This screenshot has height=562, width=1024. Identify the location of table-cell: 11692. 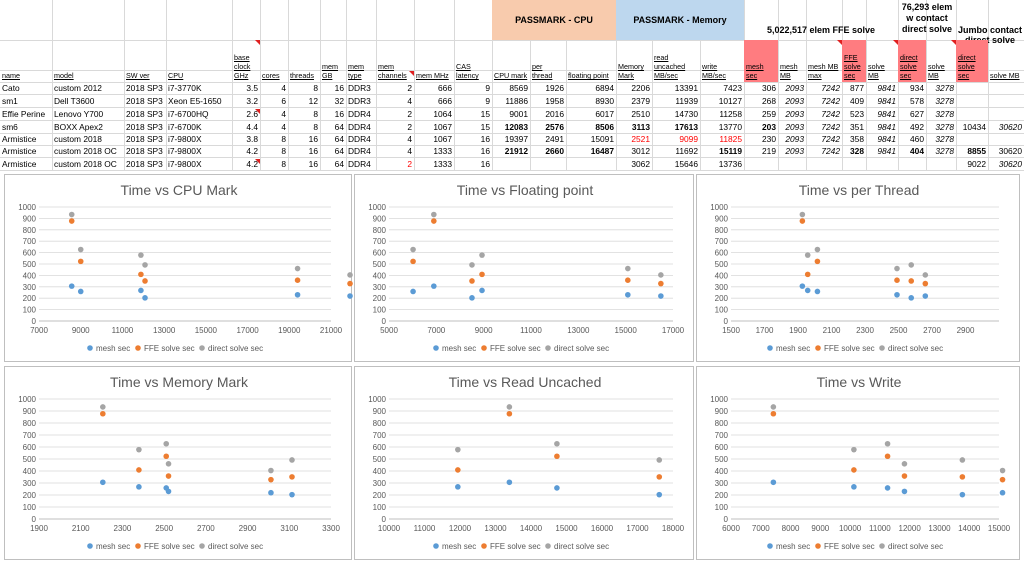
(686, 151).